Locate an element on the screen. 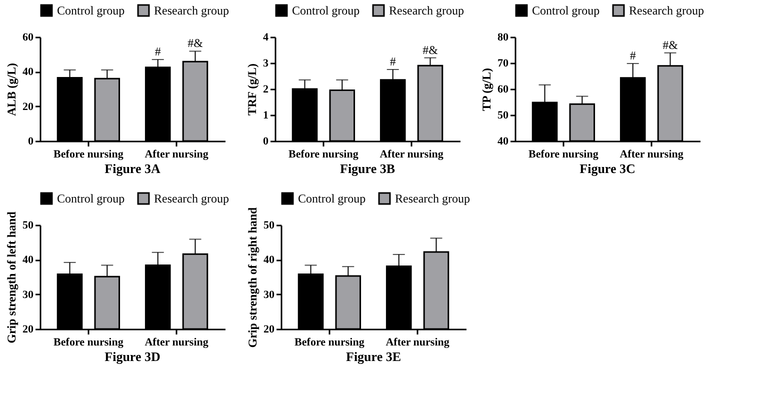 Image resolution: width=769 pixels, height=394 pixels. y-tick-label: 70 is located at coordinates (503, 64).